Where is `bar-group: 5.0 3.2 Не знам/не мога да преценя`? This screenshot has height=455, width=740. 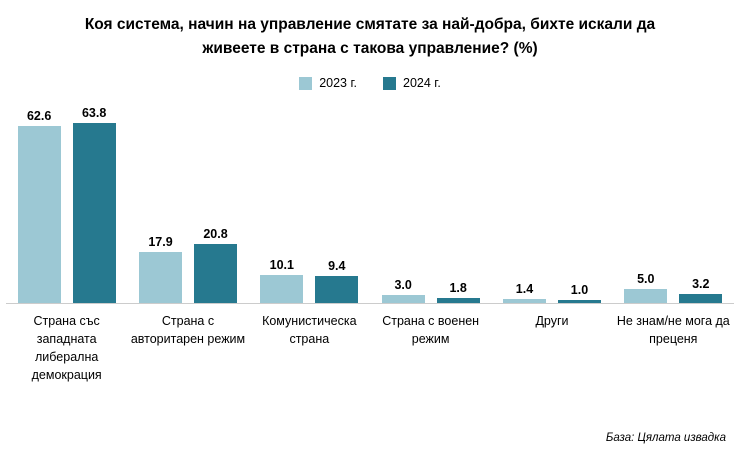
bar-group: 5.0 3.2 Не знам/не мога да преценя is located at coordinates (673, 241).